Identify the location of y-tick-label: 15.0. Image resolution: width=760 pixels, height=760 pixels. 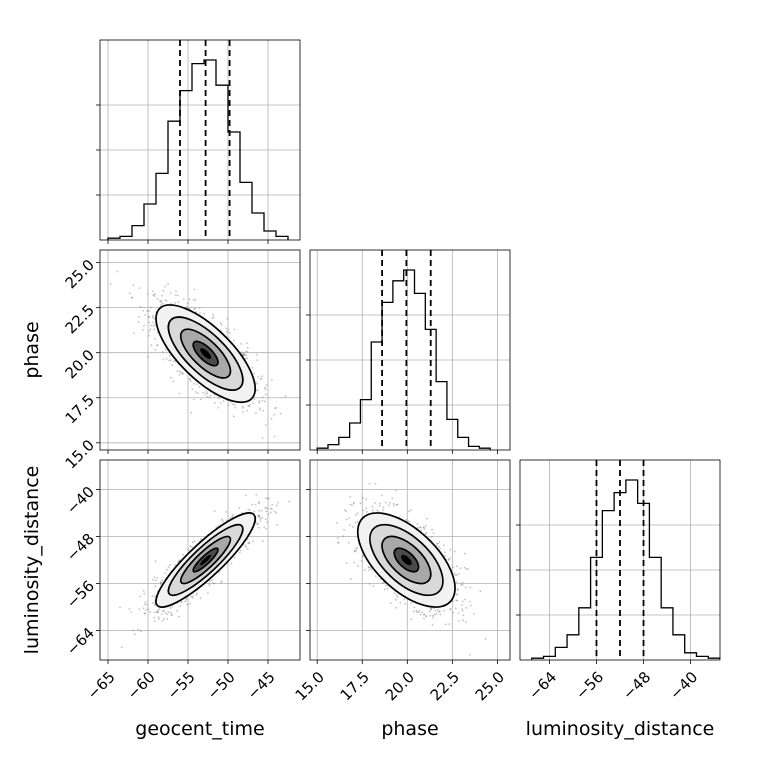
(80, 454).